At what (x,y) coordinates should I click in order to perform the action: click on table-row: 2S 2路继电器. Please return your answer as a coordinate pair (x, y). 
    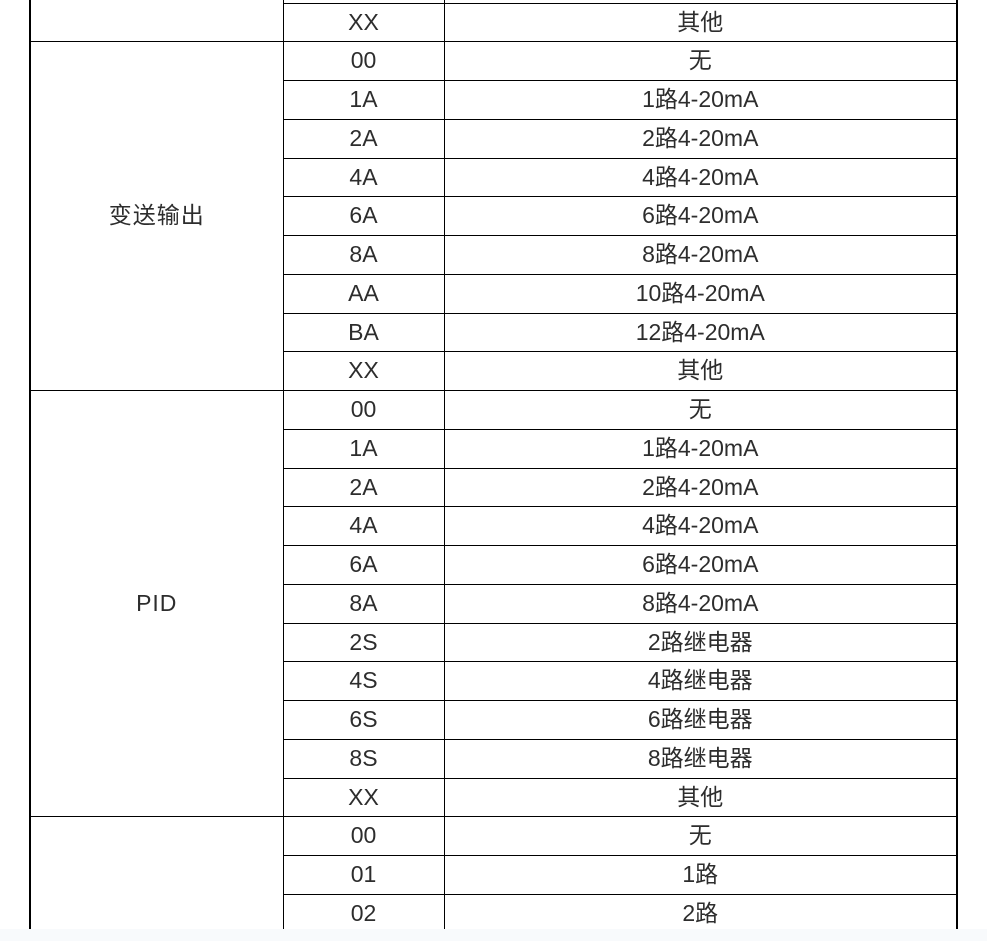
    Looking at the image, I should click on (494, 642).